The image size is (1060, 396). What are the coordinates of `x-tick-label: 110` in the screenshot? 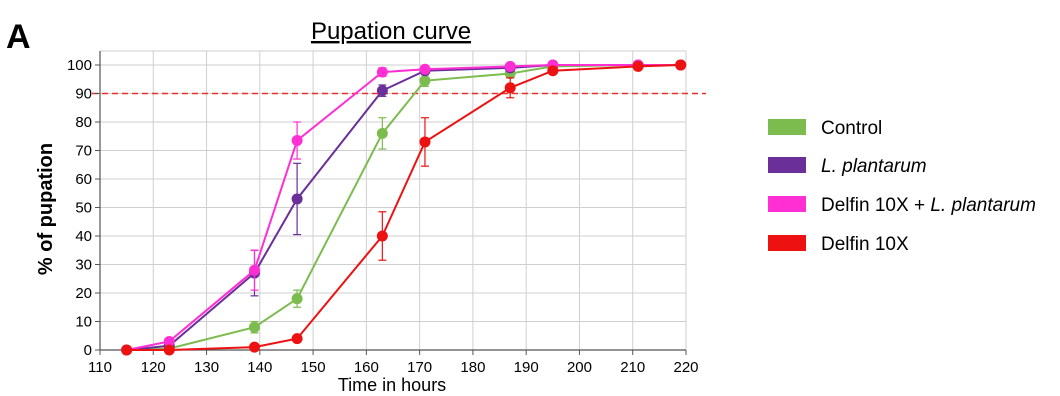 It's located at (100, 367).